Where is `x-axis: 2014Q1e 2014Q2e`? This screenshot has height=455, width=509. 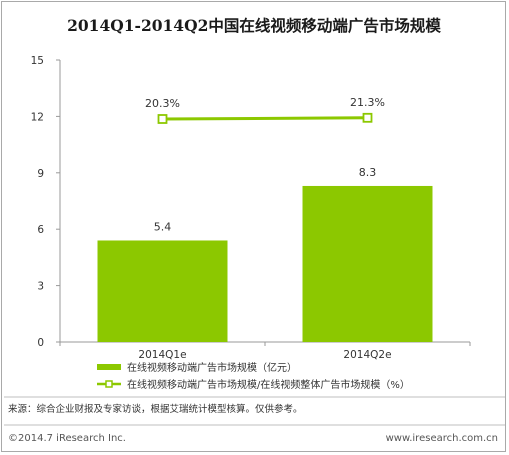 x-axis: 2014Q1e 2014Q2e is located at coordinates (265, 351).